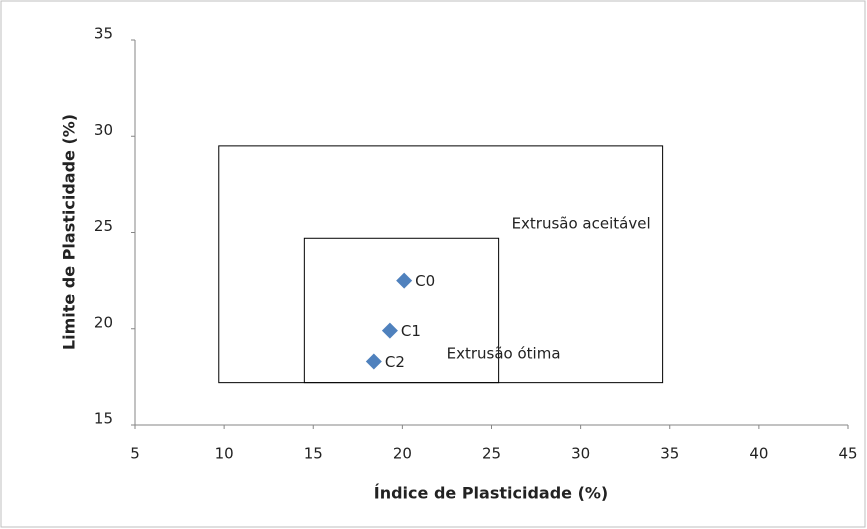  Describe the element at coordinates (491, 493) in the screenshot. I see `x-axis-title: Índice de Plasticidade (%)` at that location.